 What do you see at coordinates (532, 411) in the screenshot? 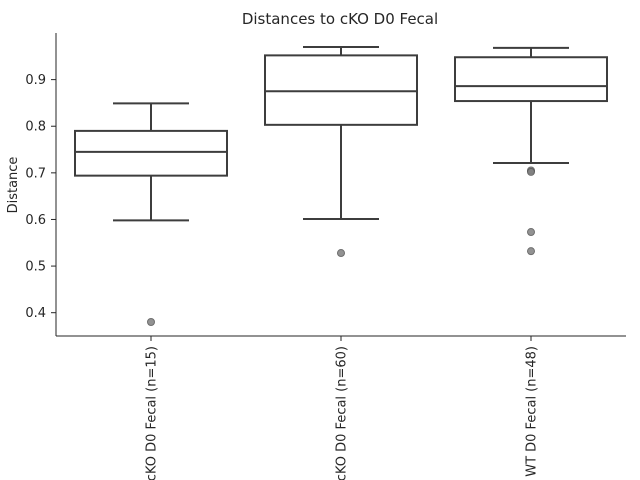
I see `x-tick-label: WT D0 Fecal (n=48)` at bounding box center [532, 411].